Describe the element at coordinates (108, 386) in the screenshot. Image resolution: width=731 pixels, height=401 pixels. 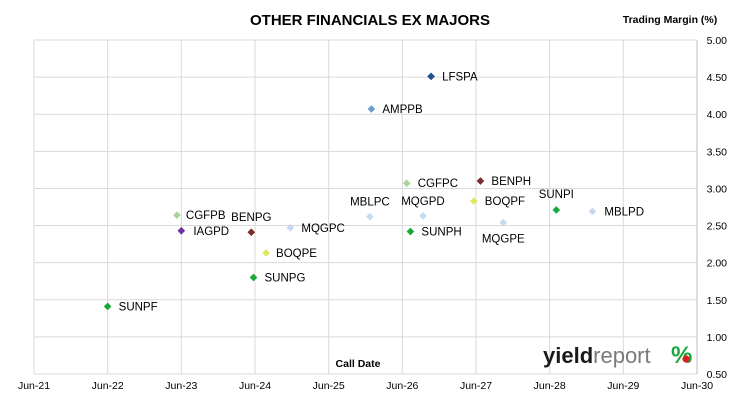
I see `x-tick-label: Jun-22` at that location.